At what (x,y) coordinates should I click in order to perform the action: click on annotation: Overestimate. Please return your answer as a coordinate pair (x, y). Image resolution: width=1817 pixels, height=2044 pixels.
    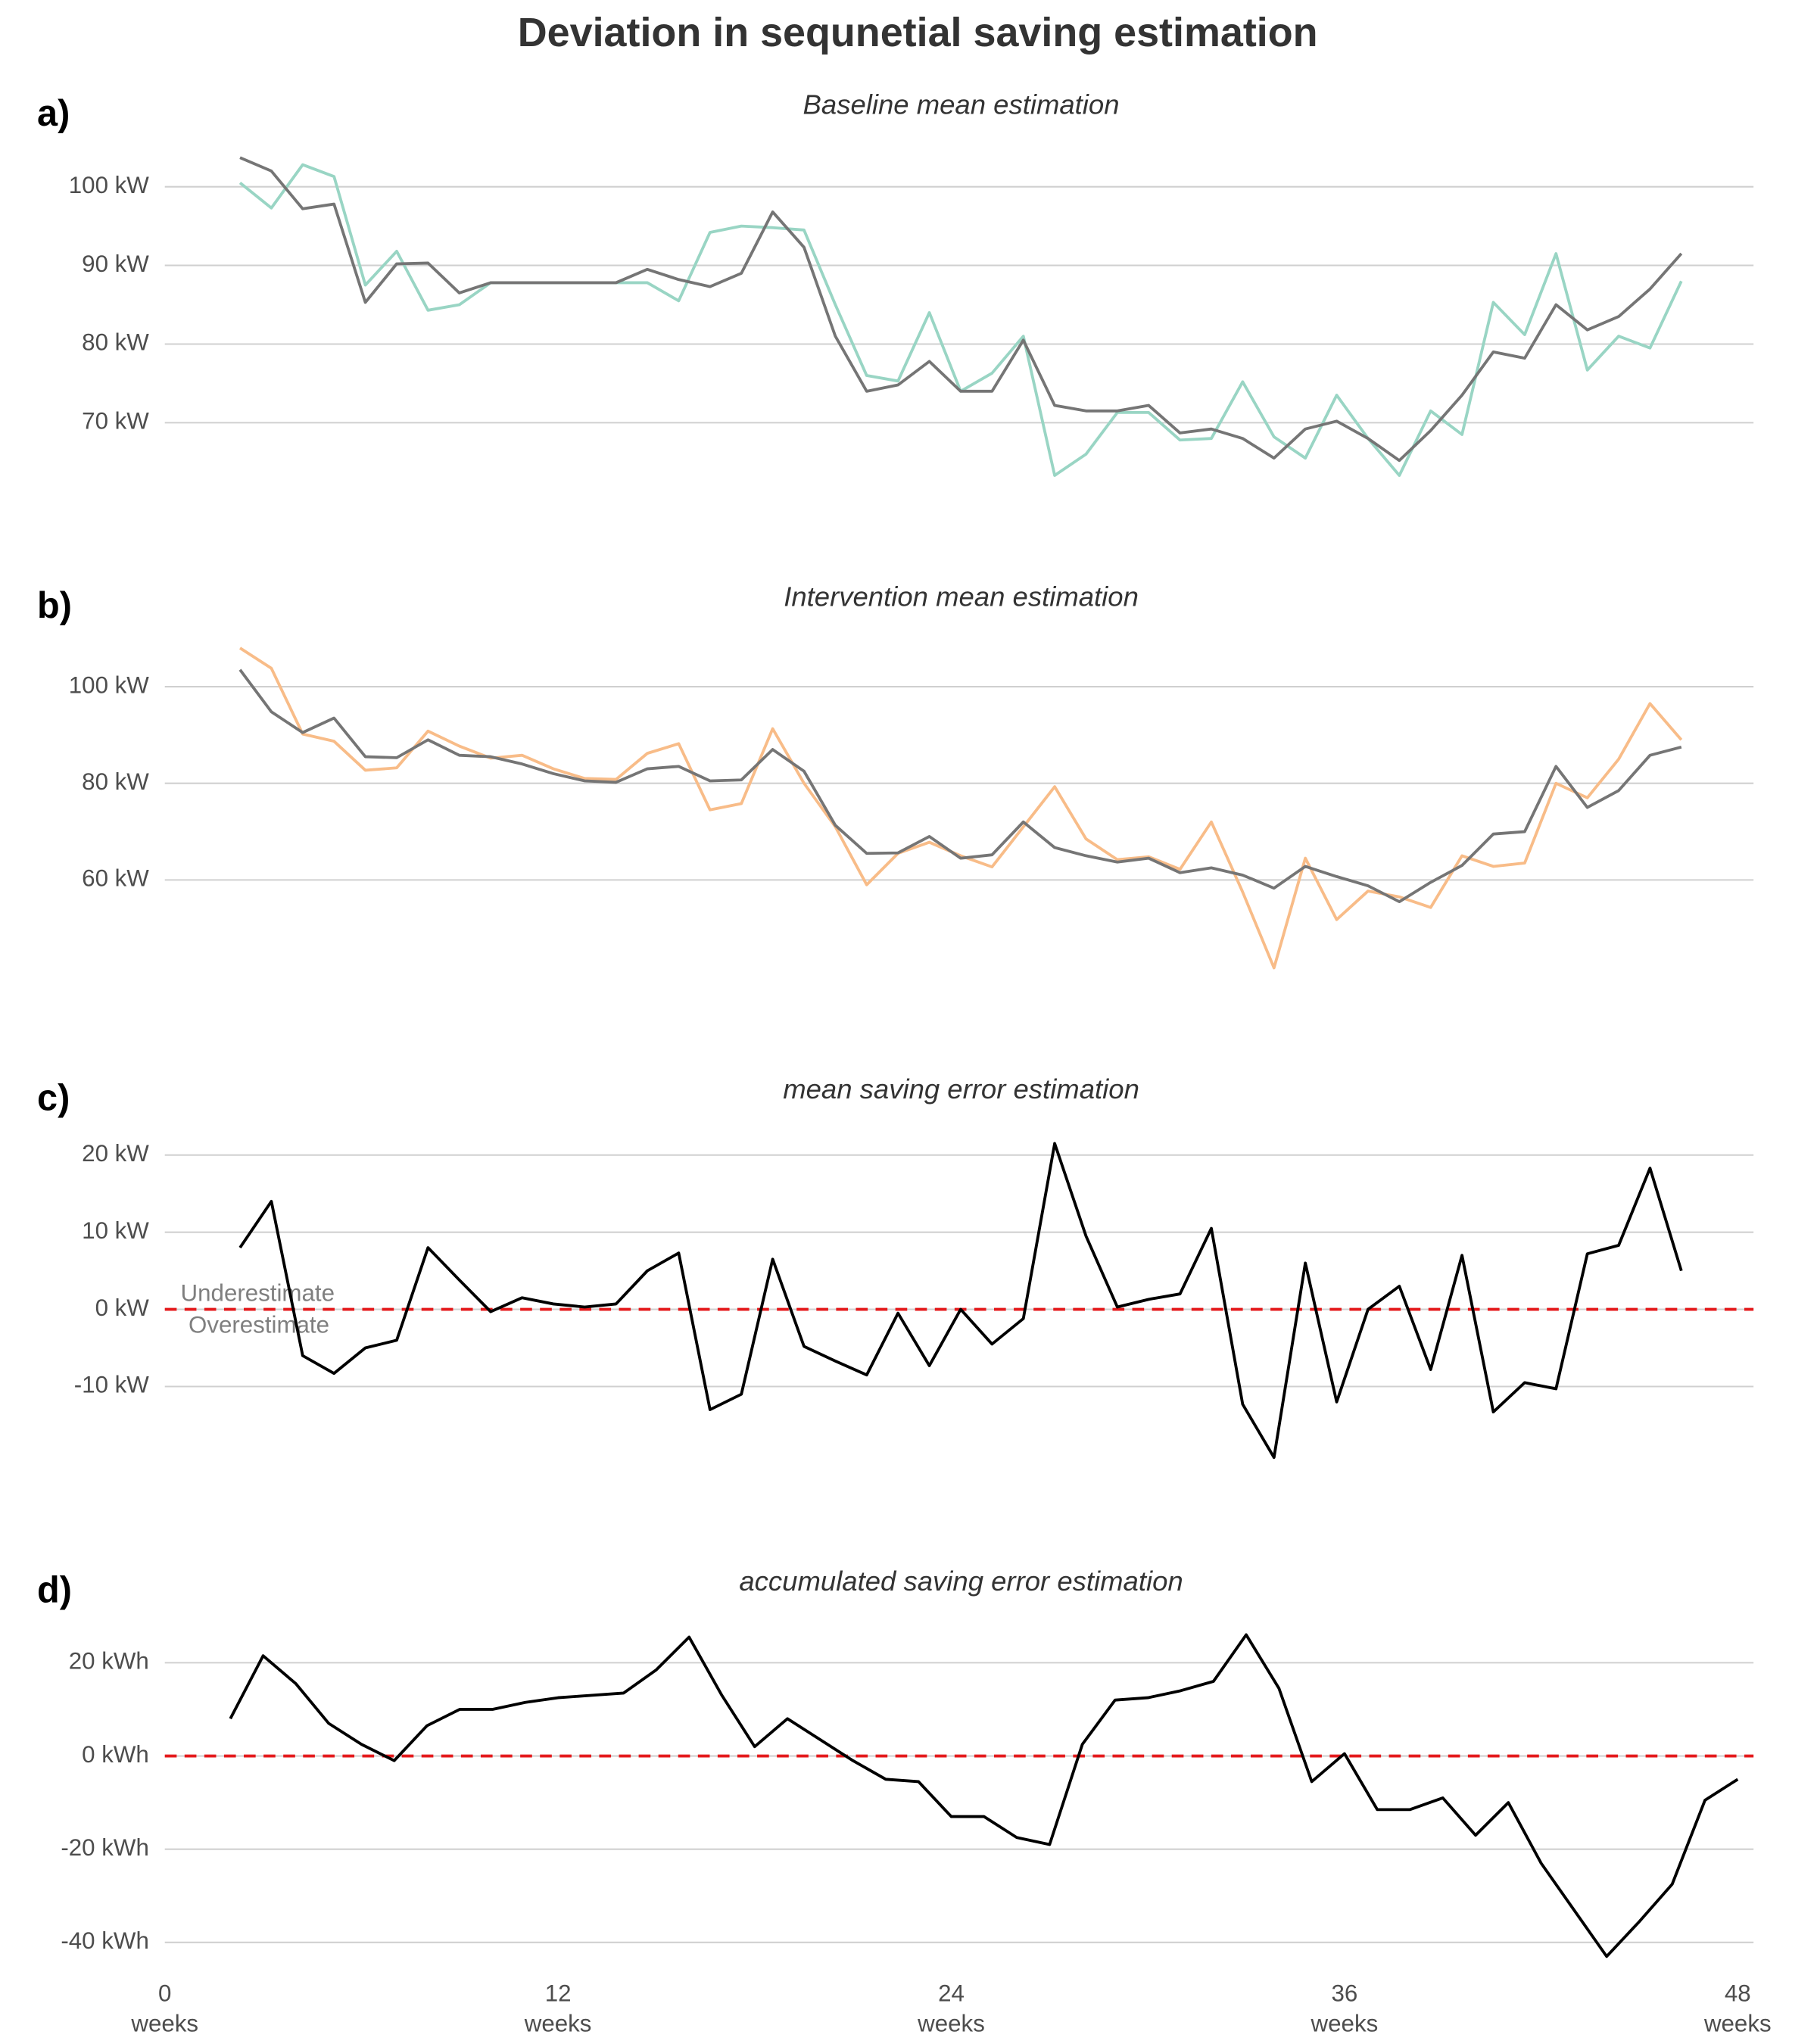
    Looking at the image, I should click on (259, 1324).